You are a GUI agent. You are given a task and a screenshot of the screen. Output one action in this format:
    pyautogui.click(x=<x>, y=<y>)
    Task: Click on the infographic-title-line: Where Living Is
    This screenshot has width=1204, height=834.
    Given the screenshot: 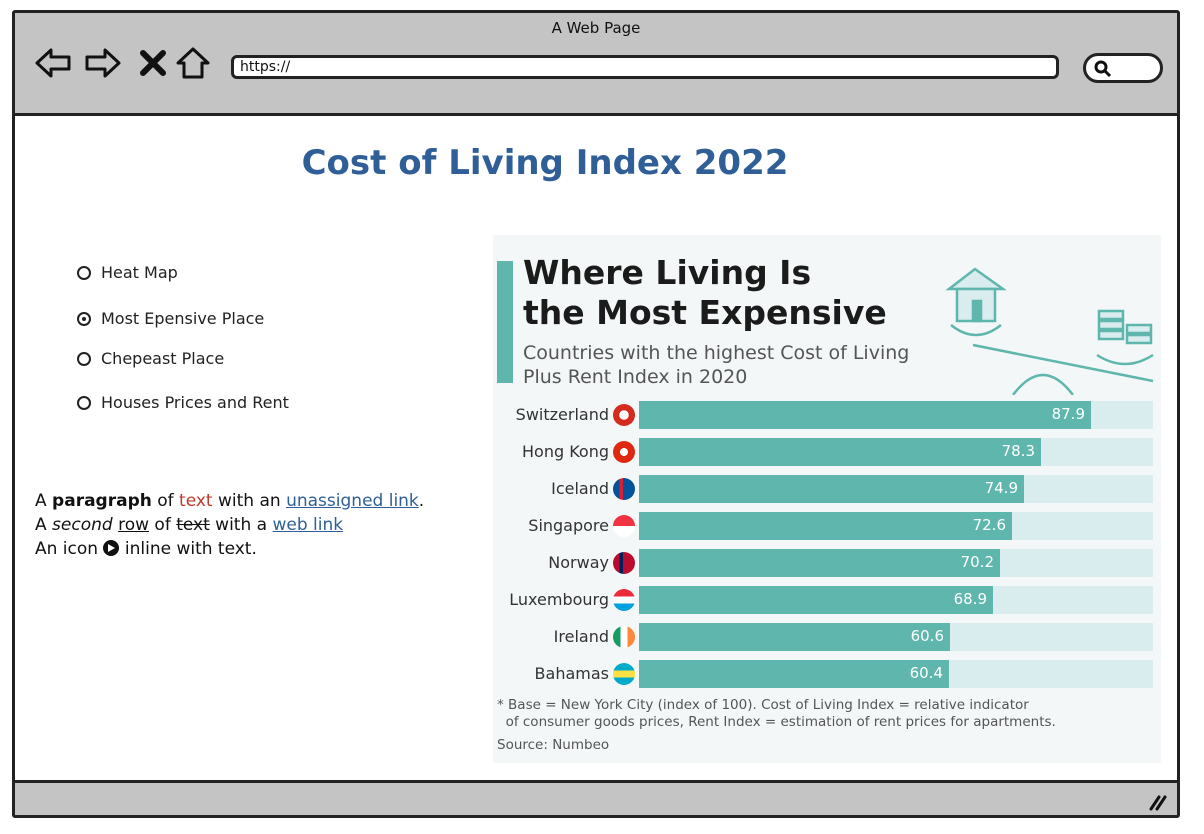 What is the action you would take?
    pyautogui.click(x=667, y=272)
    